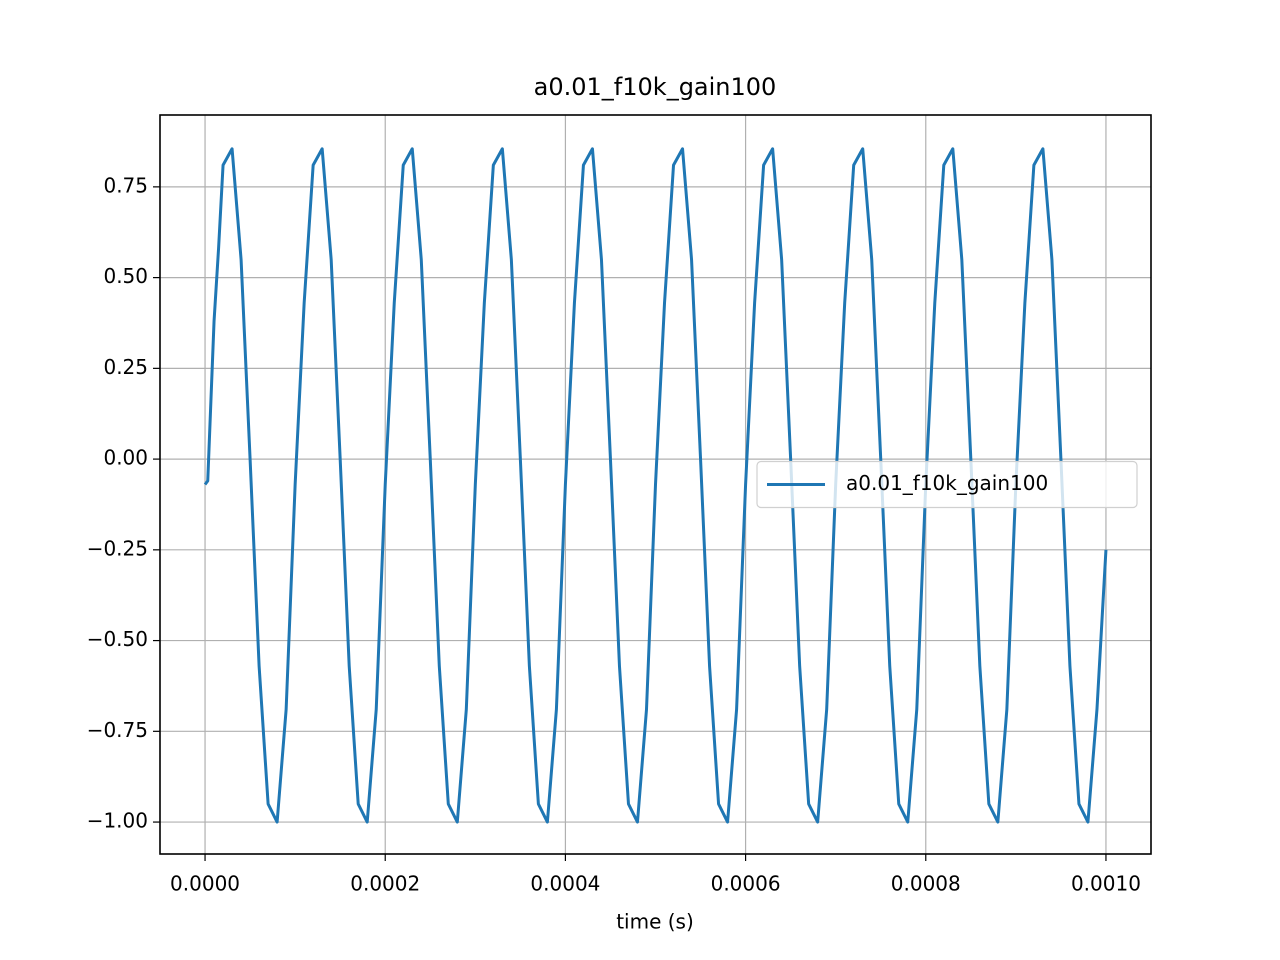  Describe the element at coordinates (117, 548) in the screenshot. I see `y-tick-label: −0.25` at that location.